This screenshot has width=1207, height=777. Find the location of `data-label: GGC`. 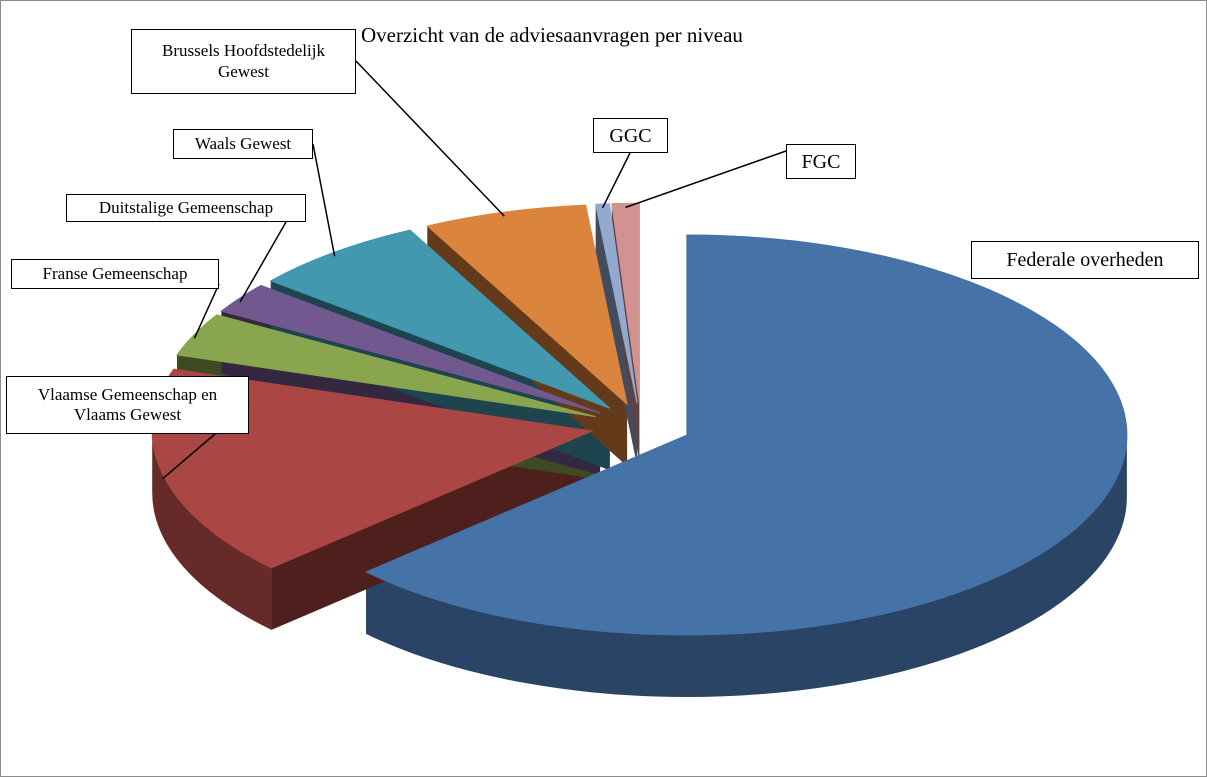

data-label: GGC is located at coordinates (630, 135).